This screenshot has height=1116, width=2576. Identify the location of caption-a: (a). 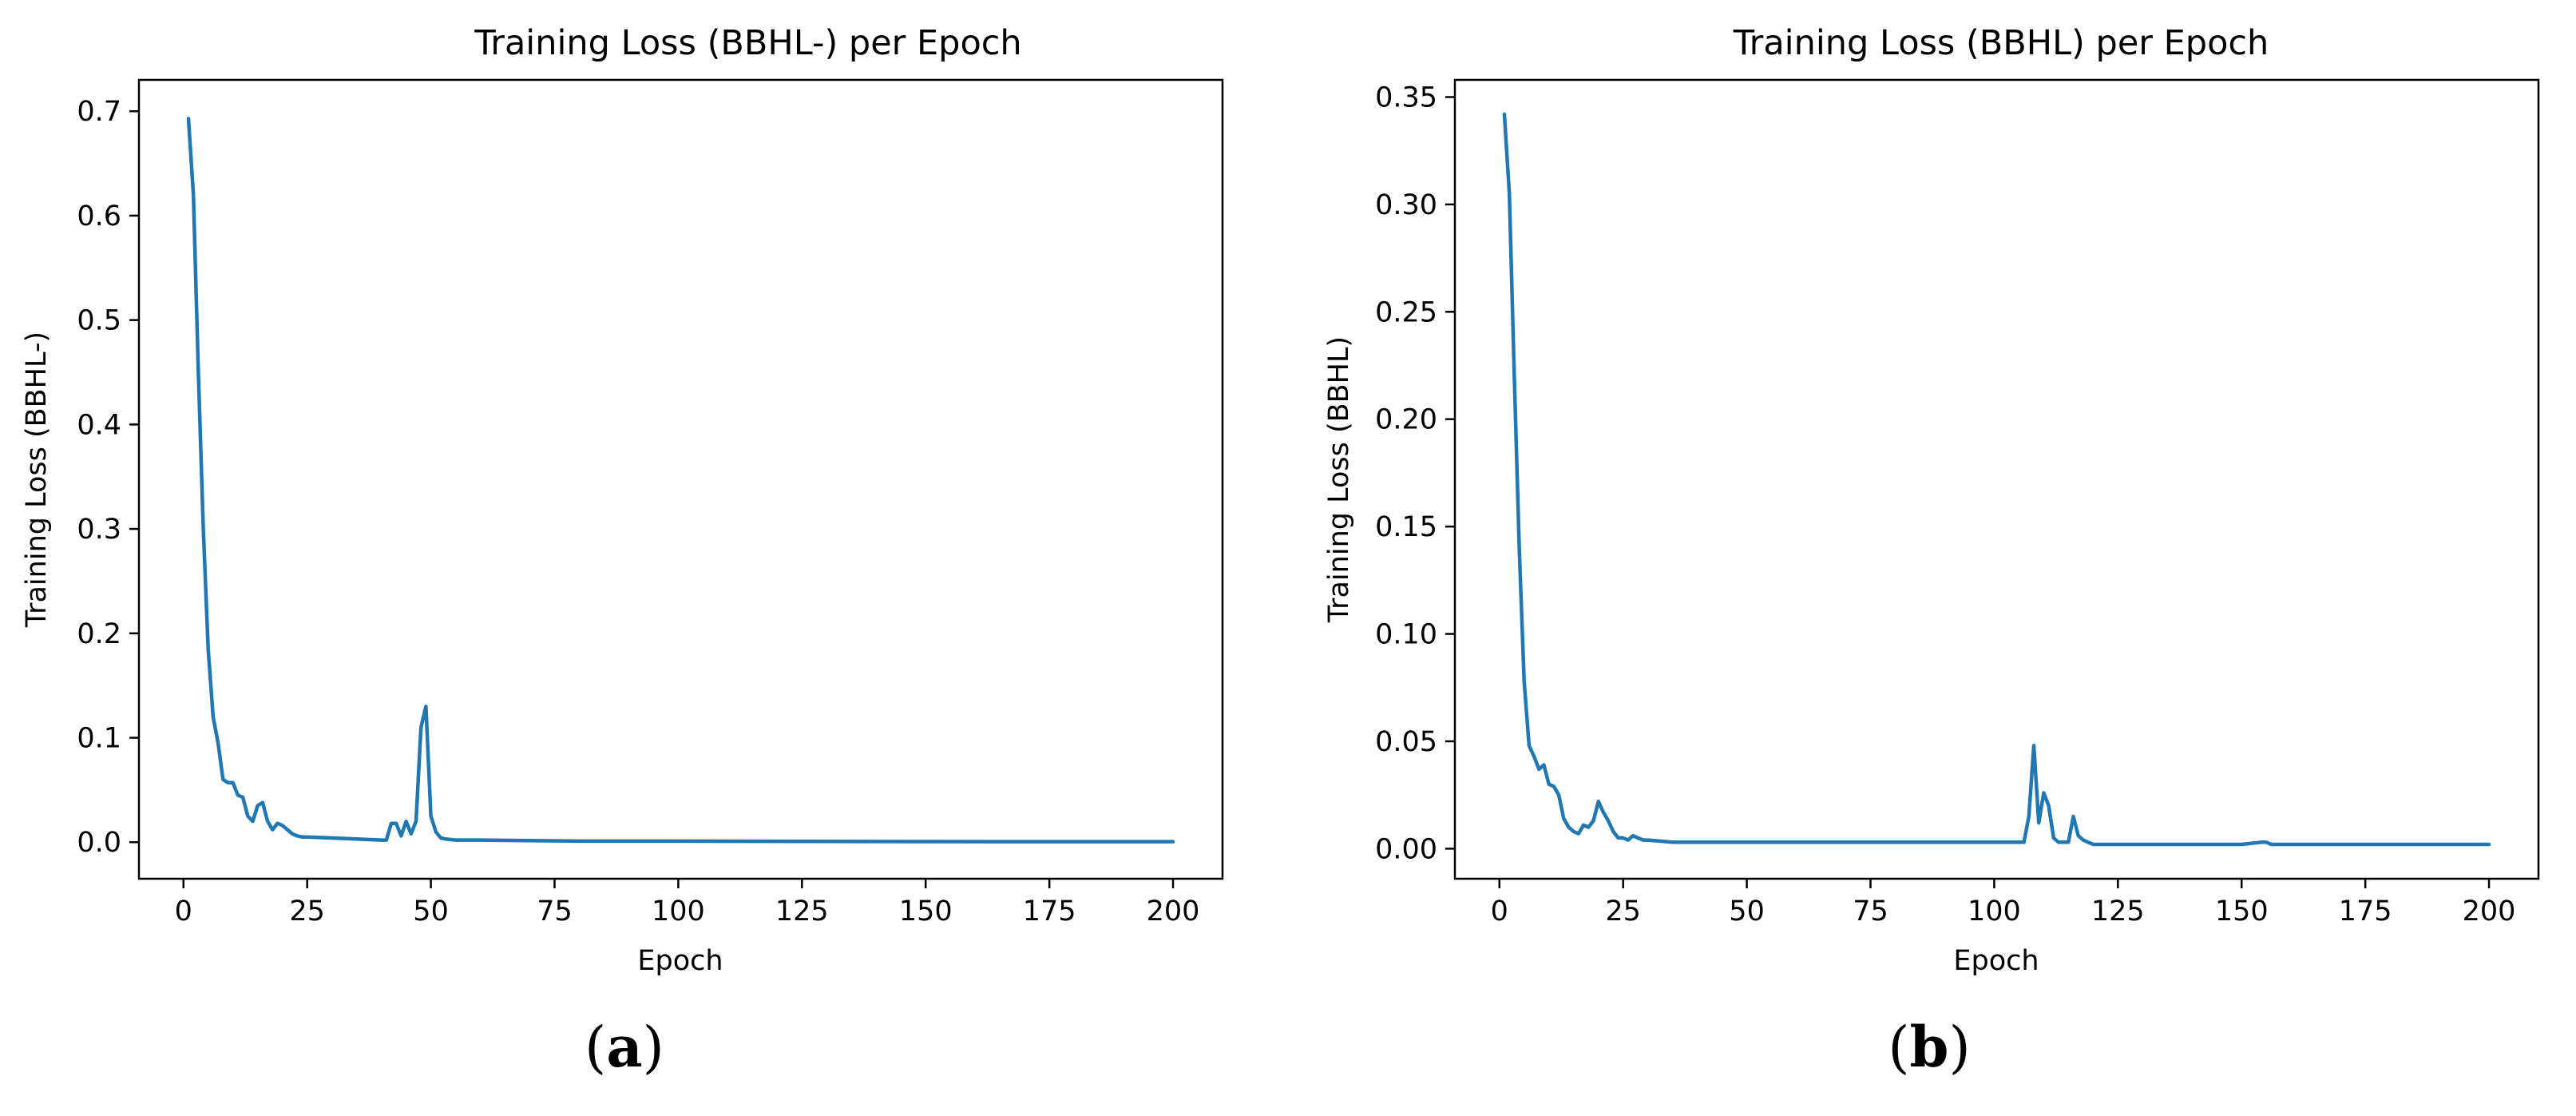
(624, 1047).